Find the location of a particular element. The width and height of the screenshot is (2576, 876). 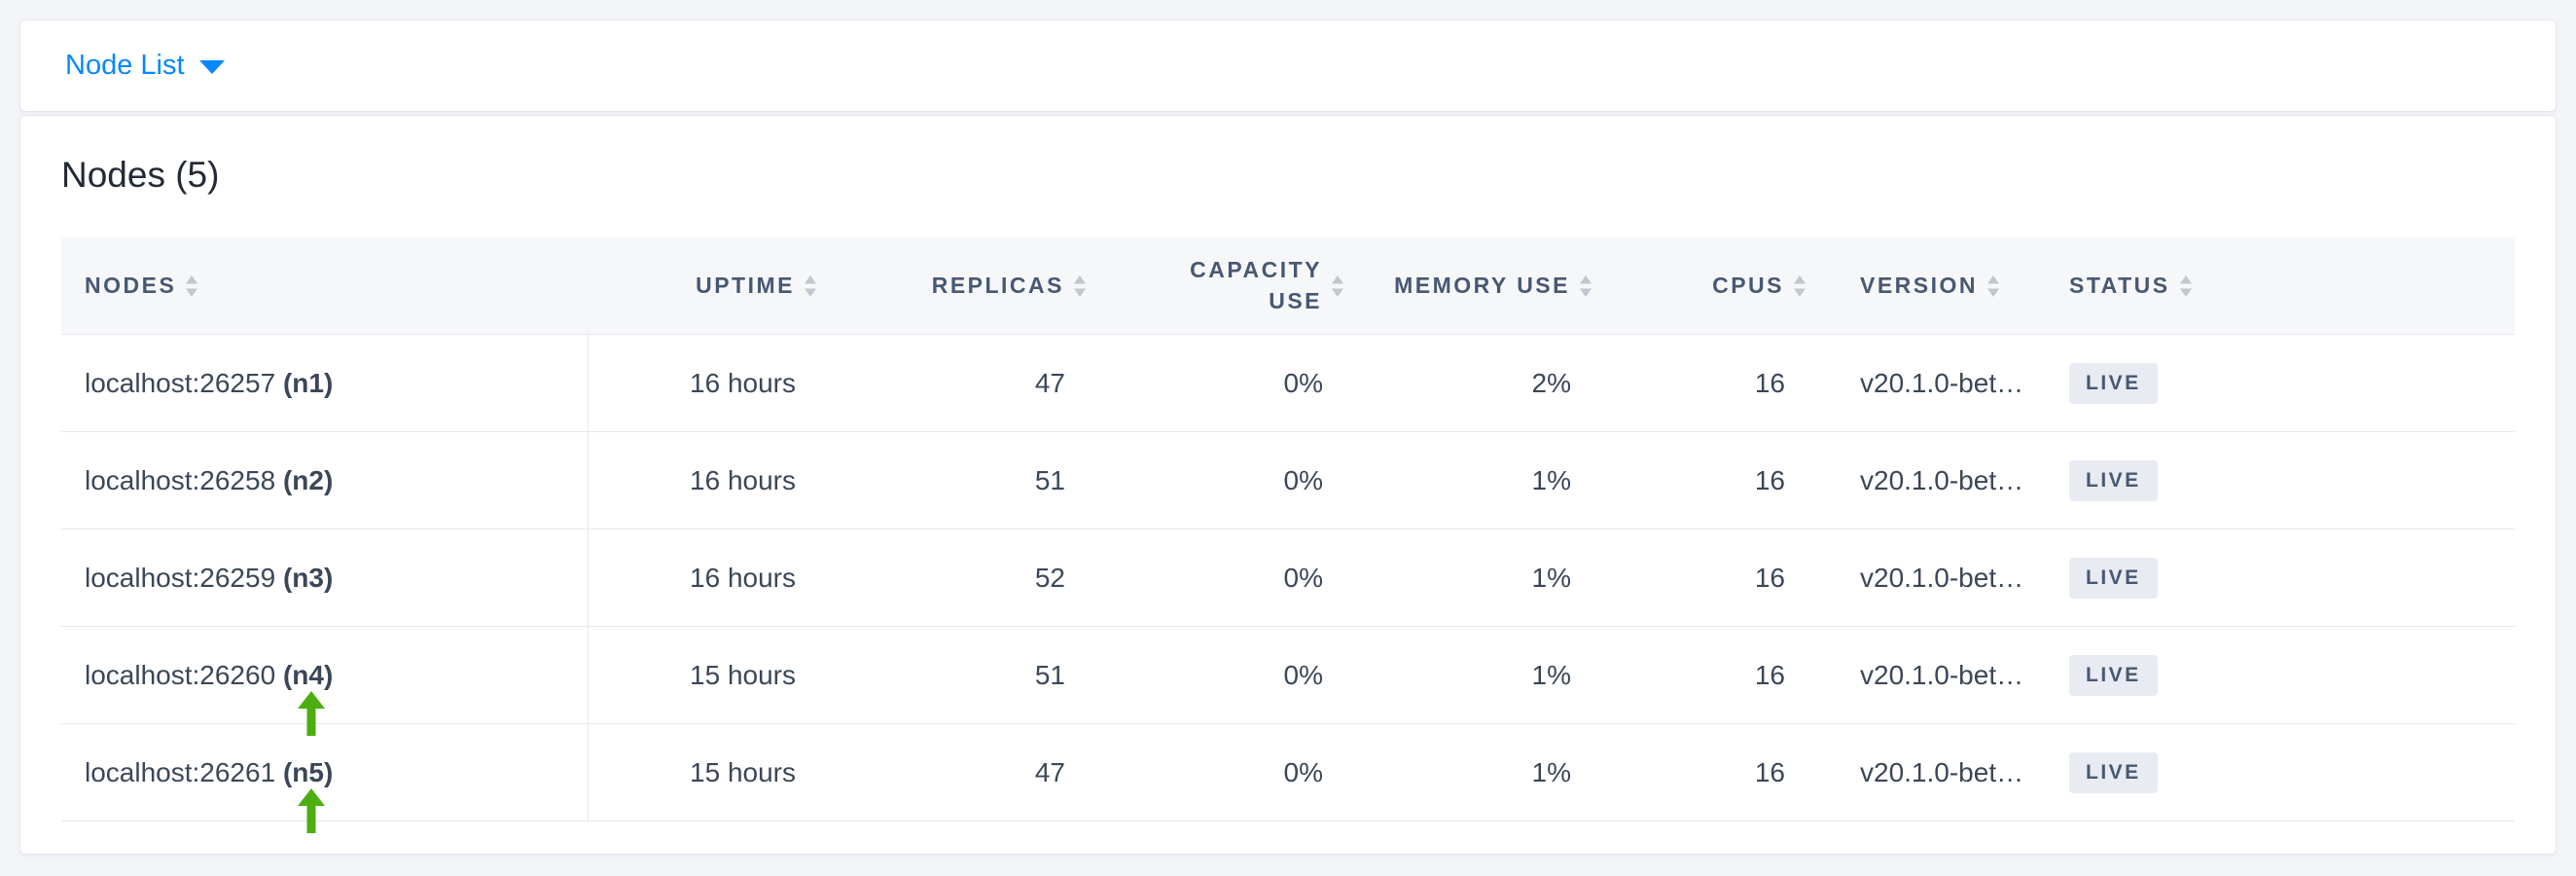

column-label: Replicas is located at coordinates (997, 286).